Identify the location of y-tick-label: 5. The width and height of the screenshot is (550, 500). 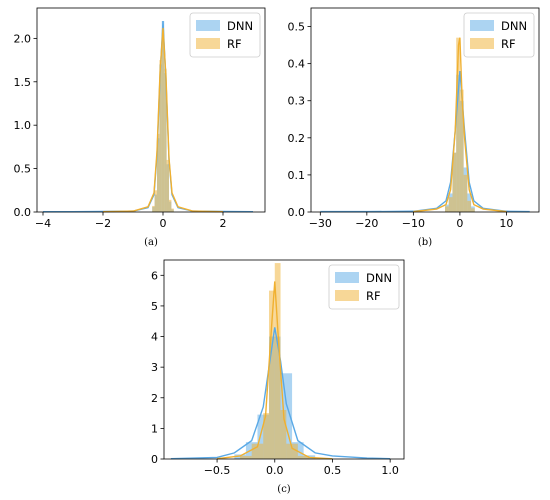
(154, 306).